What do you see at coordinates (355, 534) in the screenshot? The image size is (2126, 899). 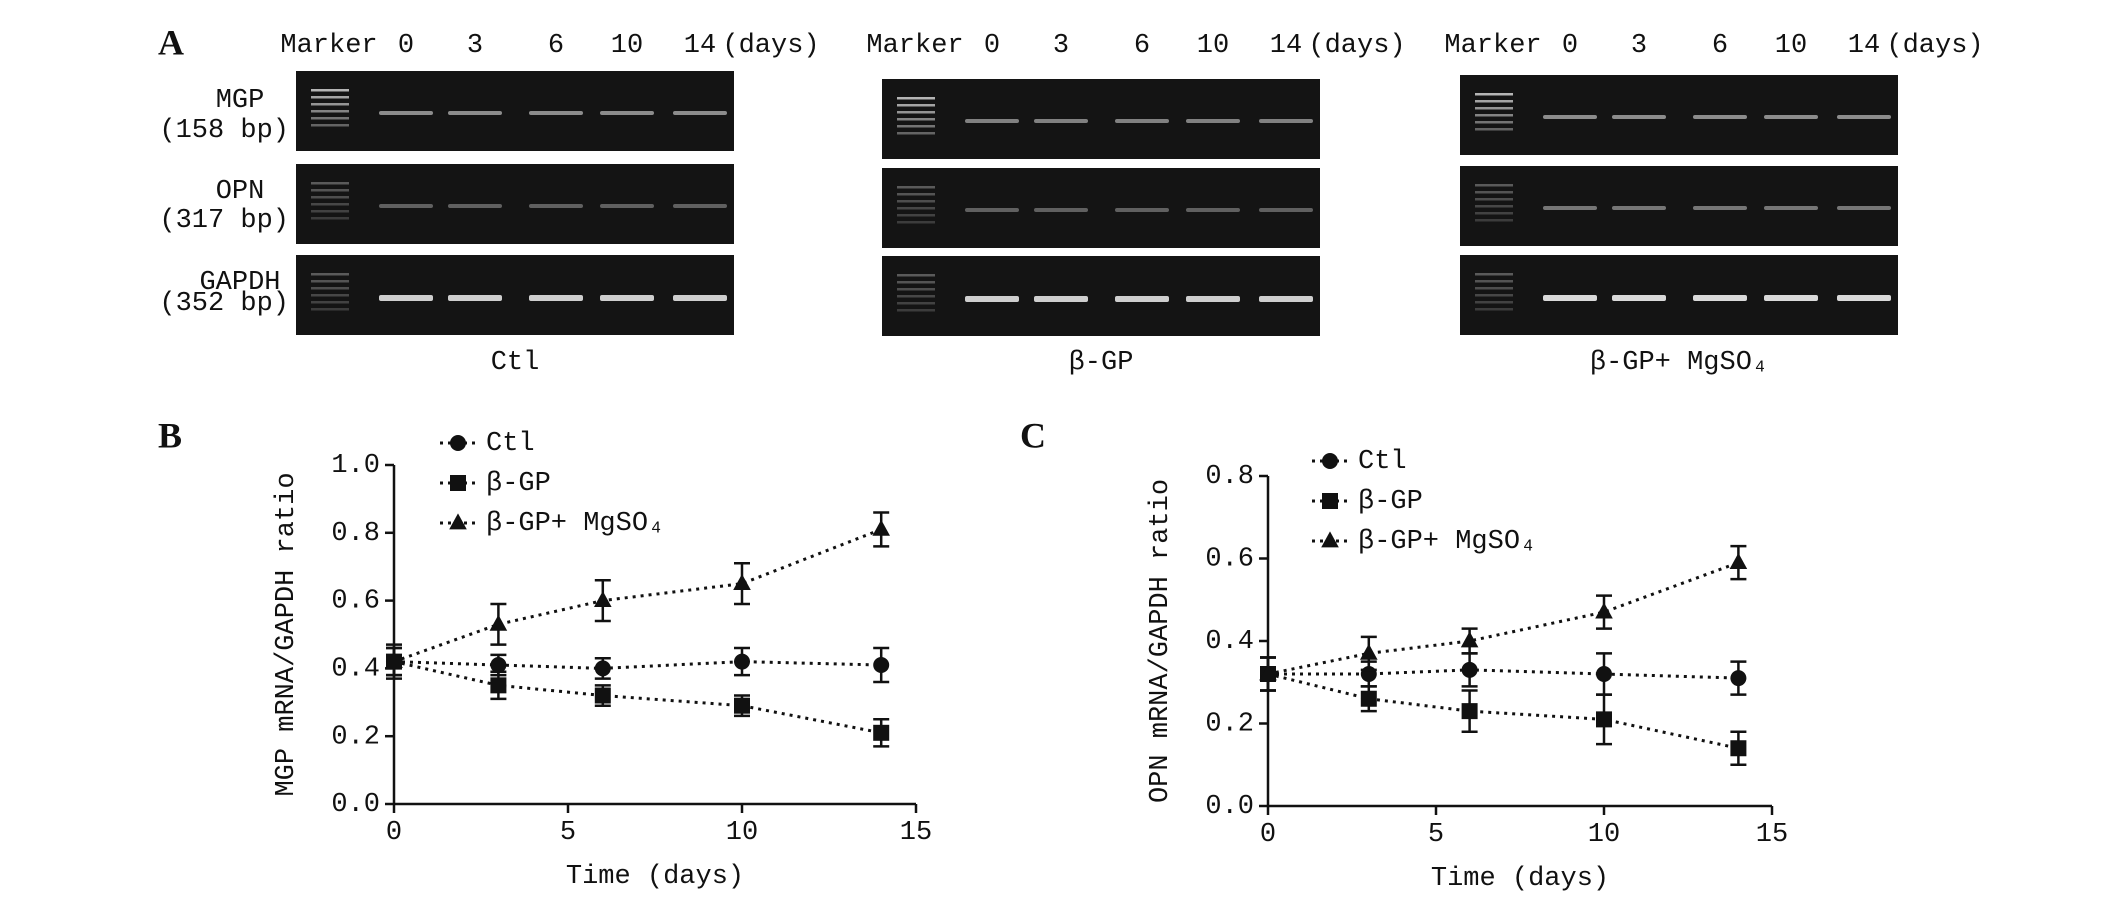 I see `y-tick-label: 0.8` at bounding box center [355, 534].